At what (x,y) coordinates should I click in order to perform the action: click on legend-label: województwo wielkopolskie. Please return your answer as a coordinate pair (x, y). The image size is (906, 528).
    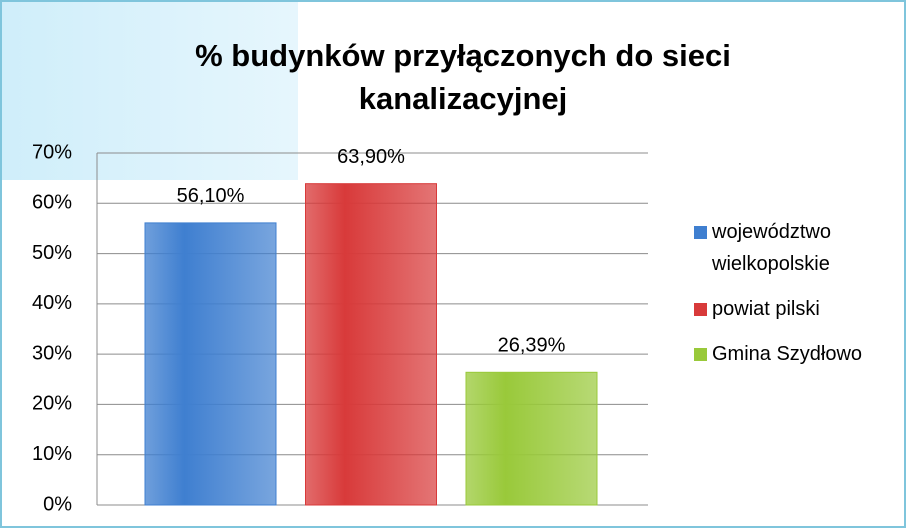
    Looking at the image, I should click on (771, 248).